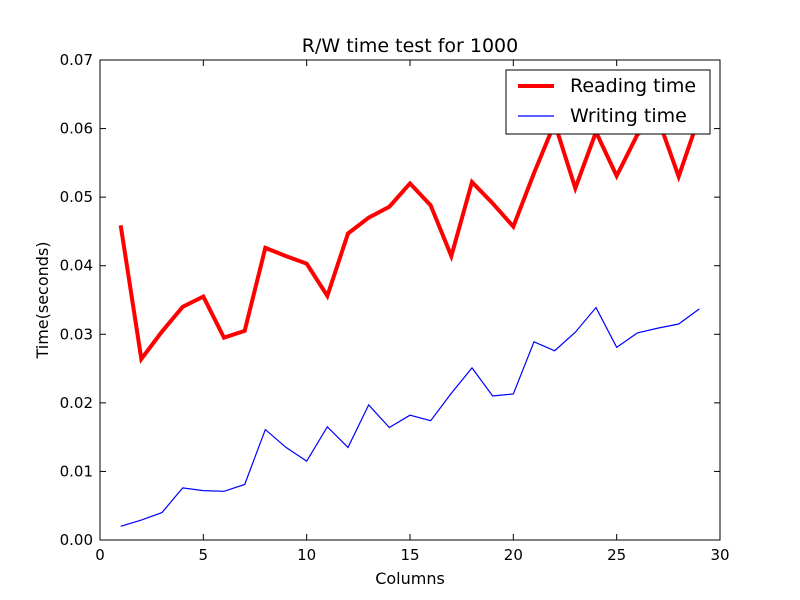 Image resolution: width=800 pixels, height=600 pixels. What do you see at coordinates (633, 86) in the screenshot?
I see `legend-label-reading-time: Reading time` at bounding box center [633, 86].